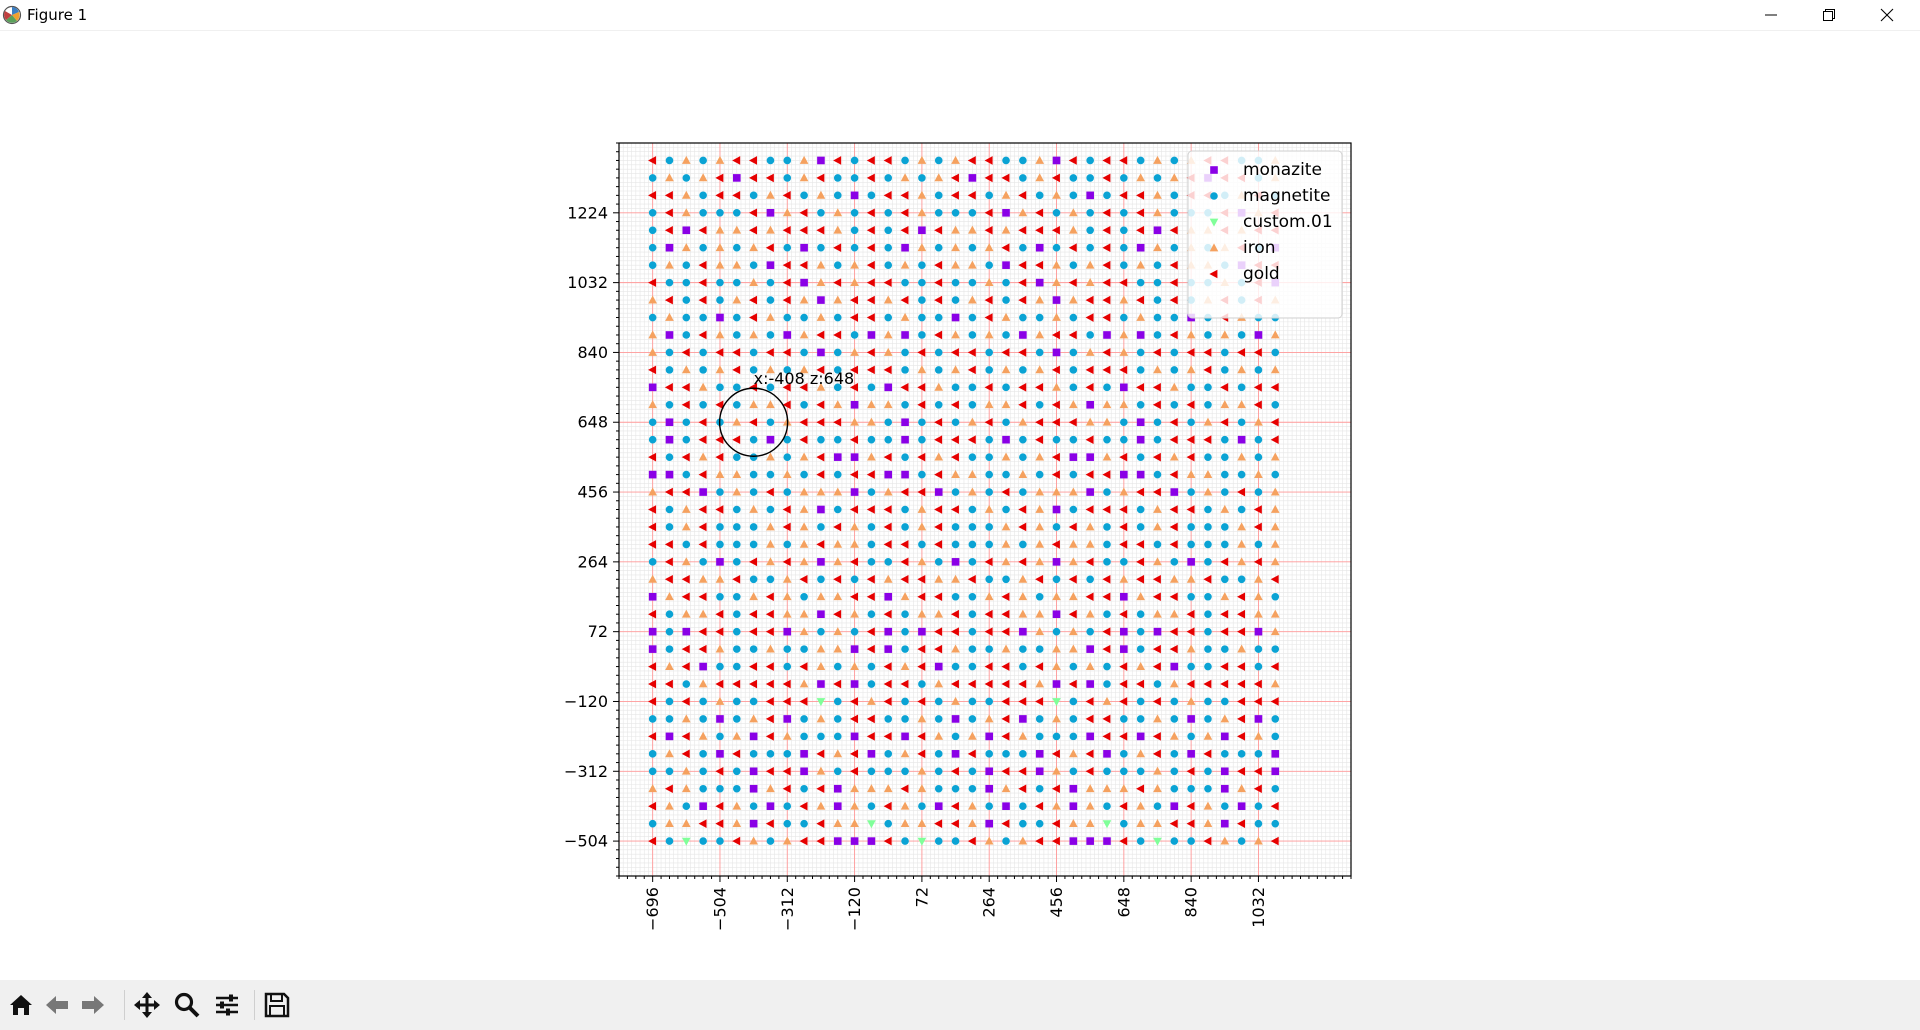 This screenshot has width=1920, height=1030. I want to click on back-button, so click(57, 1005).